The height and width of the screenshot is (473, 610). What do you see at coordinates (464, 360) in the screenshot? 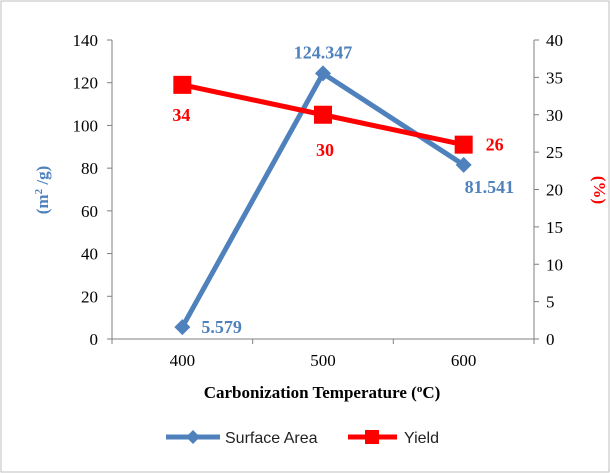
I see `x-tick-label: 600` at bounding box center [464, 360].